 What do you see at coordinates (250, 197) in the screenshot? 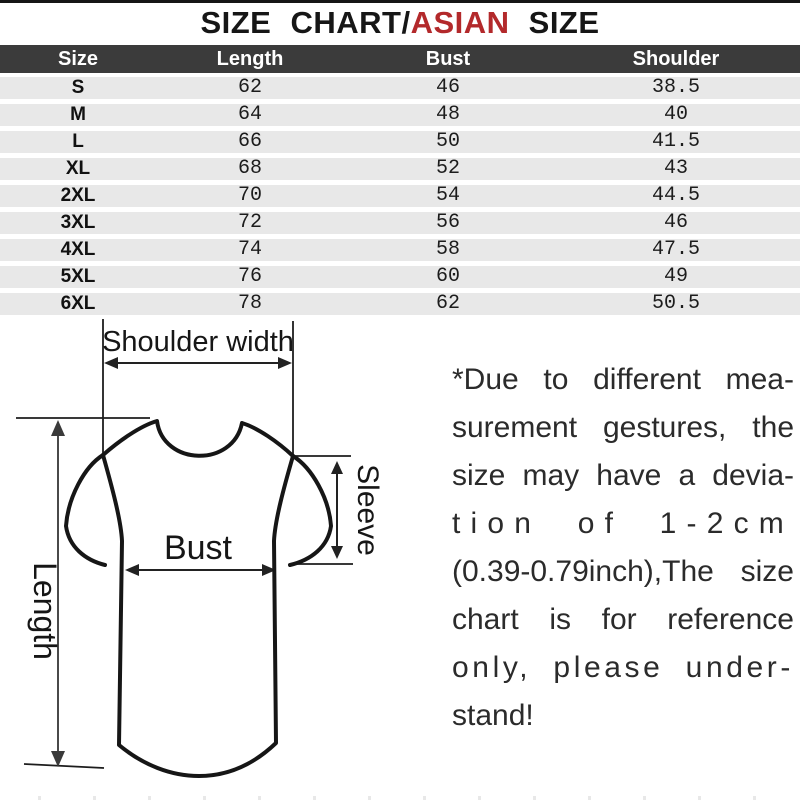
I see `value-cell: 70` at bounding box center [250, 197].